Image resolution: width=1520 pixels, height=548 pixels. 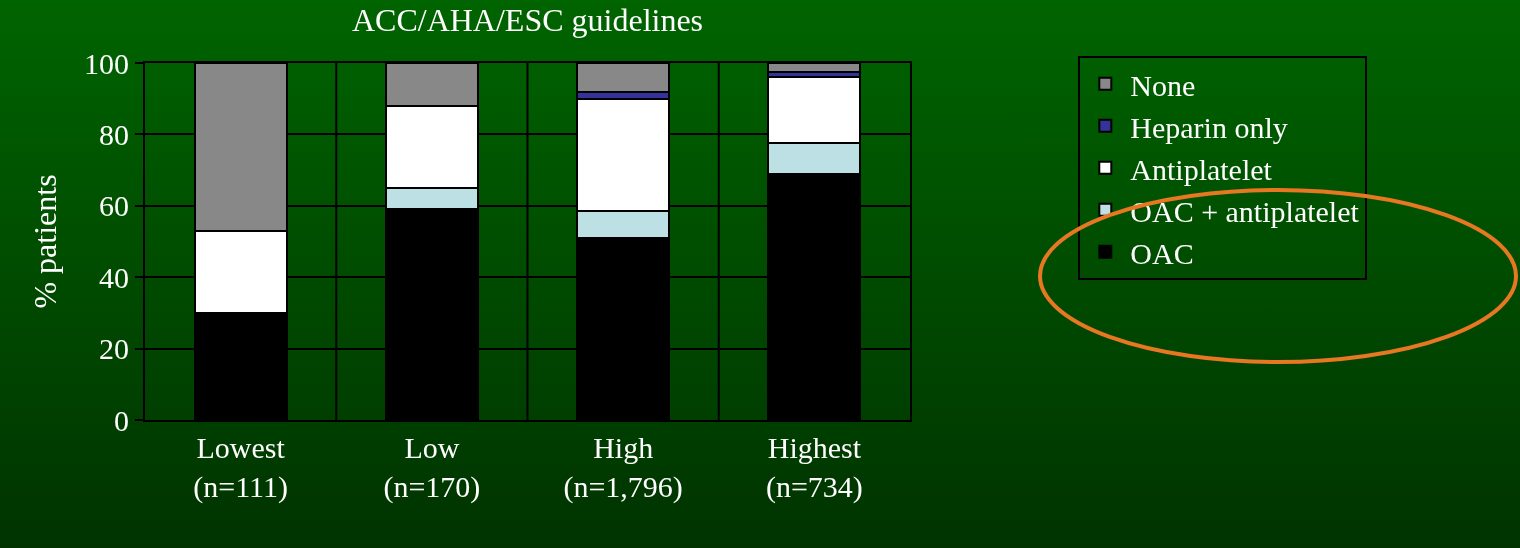 What do you see at coordinates (114, 349) in the screenshot?
I see `y-tick-label: 20` at bounding box center [114, 349].